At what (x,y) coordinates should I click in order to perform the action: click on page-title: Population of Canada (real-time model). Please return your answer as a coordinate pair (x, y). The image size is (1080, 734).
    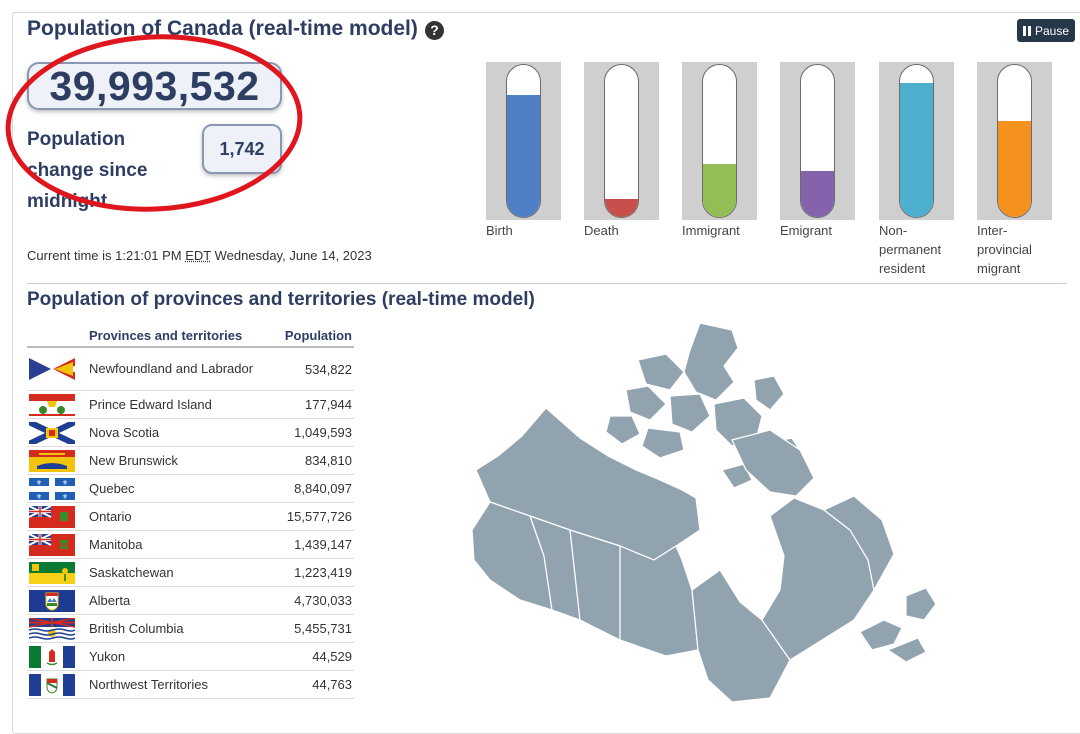
    Looking at the image, I should click on (222, 28).